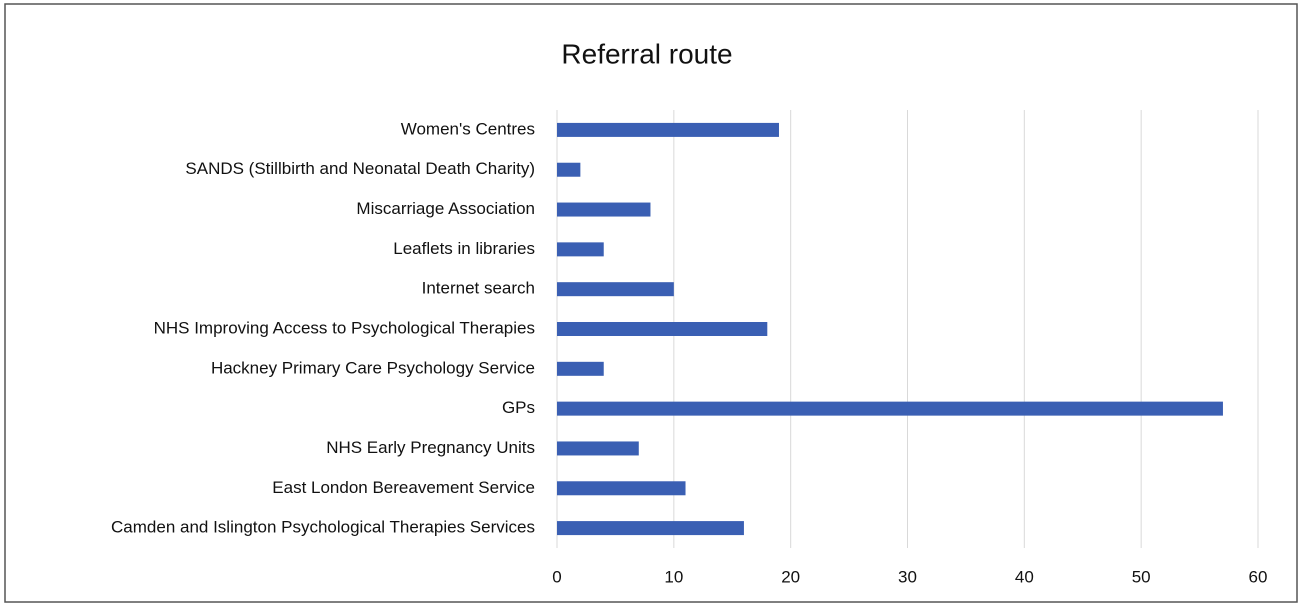 This screenshot has height=605, width=1302. Describe the element at coordinates (373, 367) in the screenshot. I see `y-tick-label: Hackney Primary Care Psychology Service` at that location.